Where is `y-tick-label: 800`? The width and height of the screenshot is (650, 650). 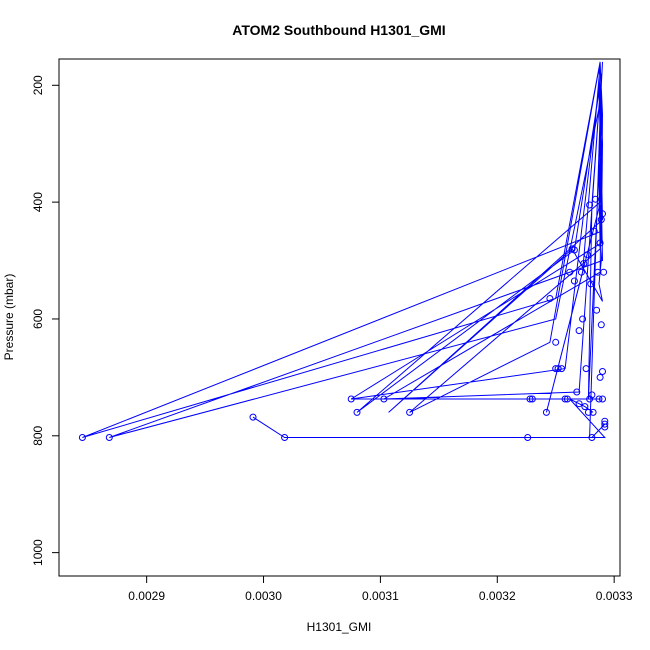
y-tick-label: 800 is located at coordinates (38, 435).